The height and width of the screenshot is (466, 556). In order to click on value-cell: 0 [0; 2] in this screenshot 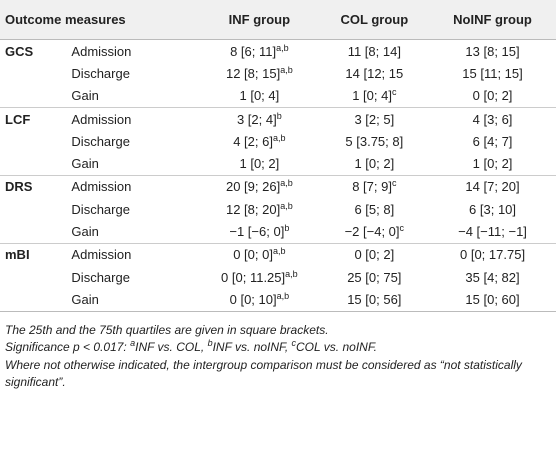, I will do `click(492, 96)`.